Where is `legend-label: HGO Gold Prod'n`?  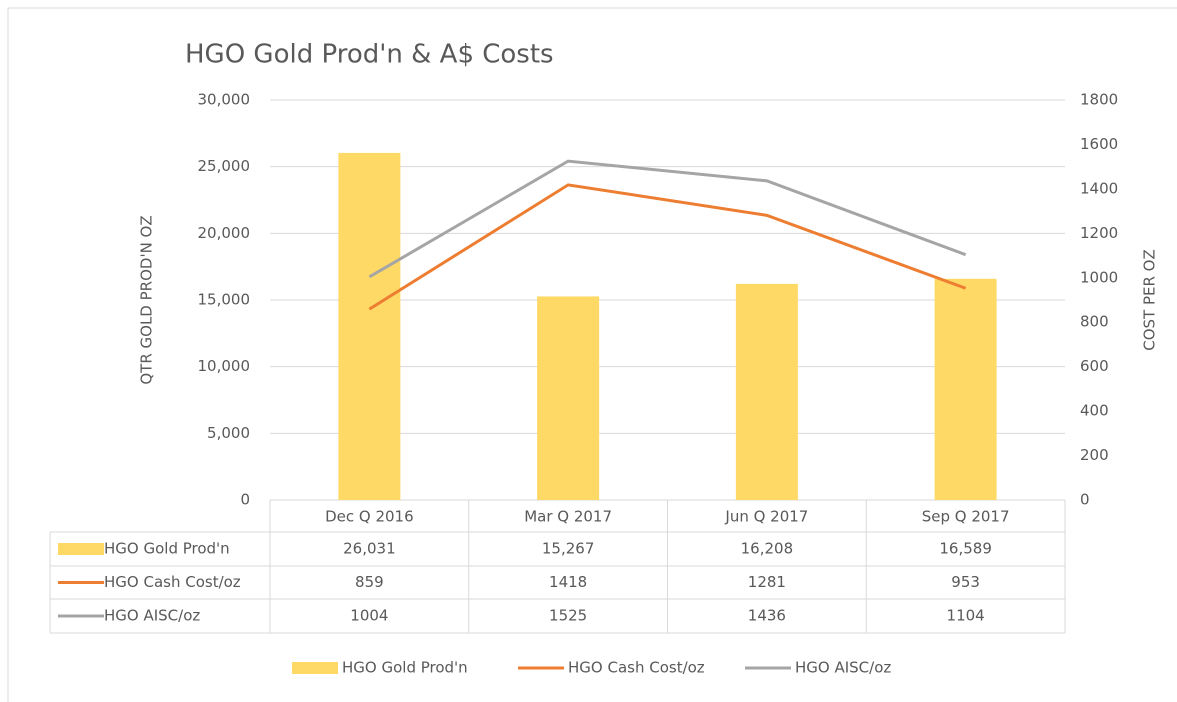 legend-label: HGO Gold Prod'n is located at coordinates (405, 668).